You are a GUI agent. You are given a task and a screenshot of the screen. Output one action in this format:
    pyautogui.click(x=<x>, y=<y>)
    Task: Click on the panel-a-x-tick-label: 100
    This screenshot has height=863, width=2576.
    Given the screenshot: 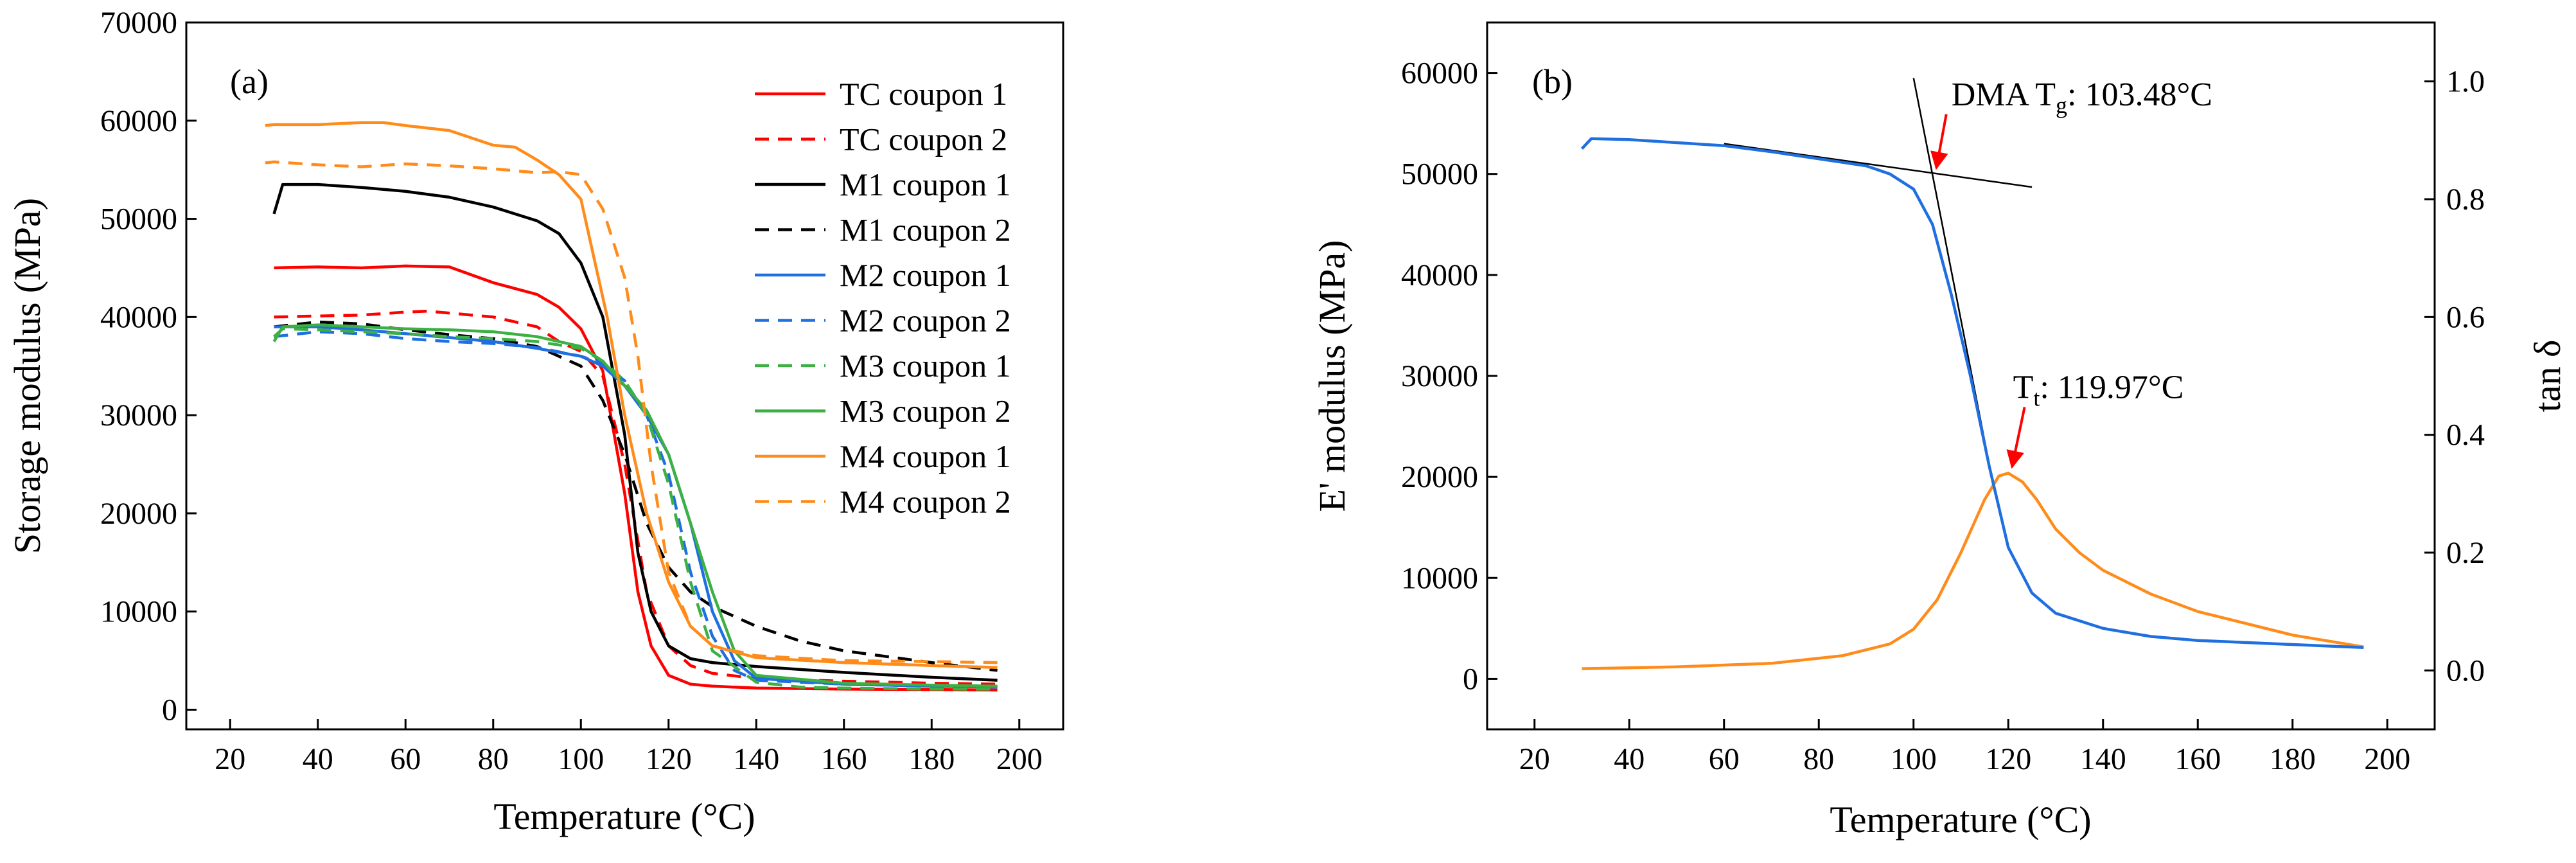 What is the action you would take?
    pyautogui.click(x=581, y=759)
    